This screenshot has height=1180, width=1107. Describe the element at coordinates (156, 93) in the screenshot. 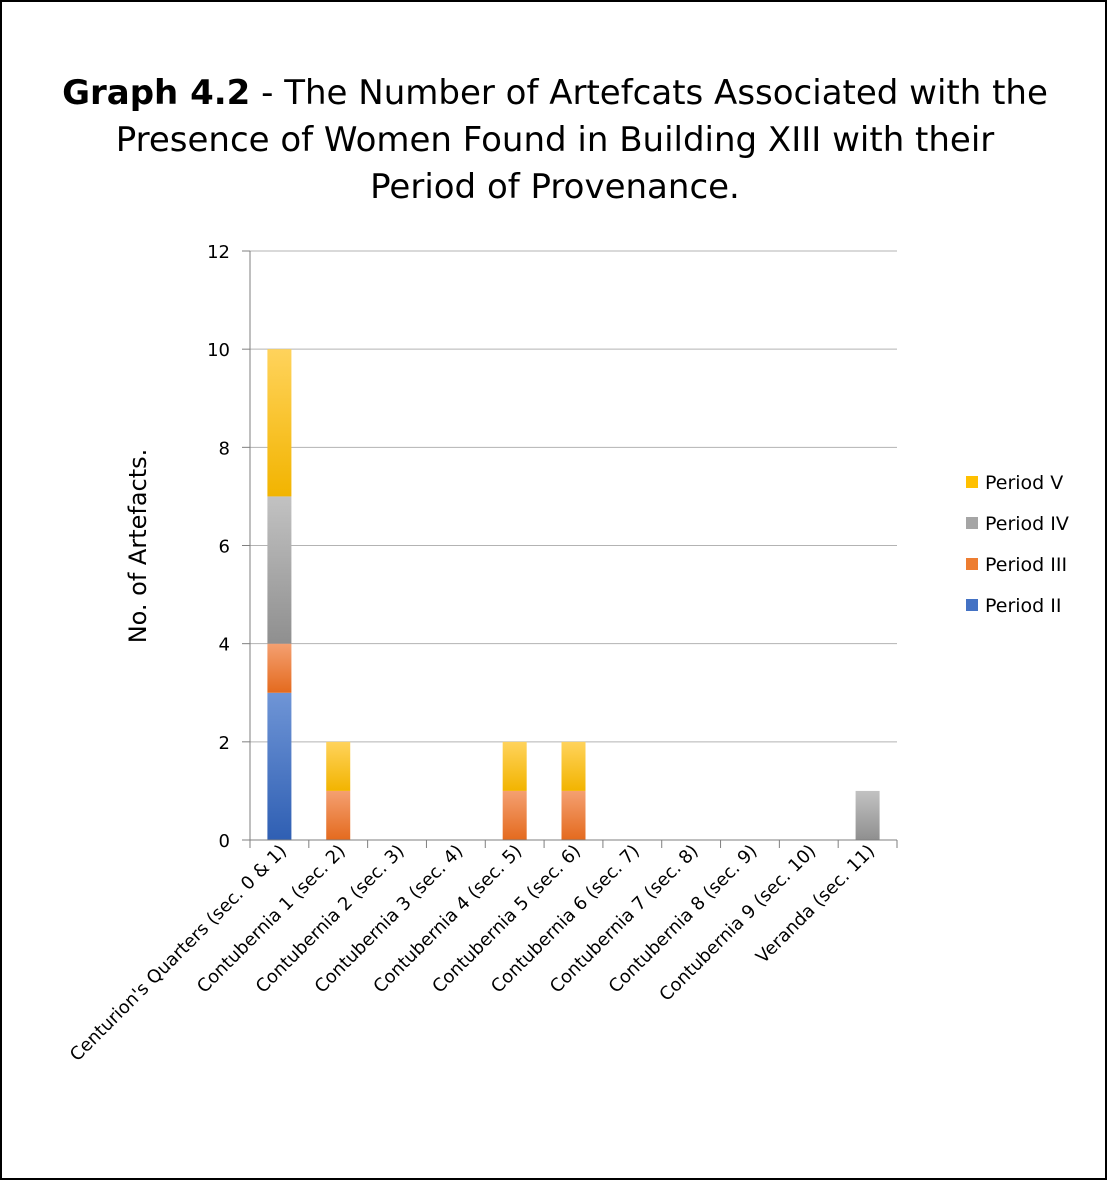

I see `chart-title-bold: Graph 4.2` at that location.